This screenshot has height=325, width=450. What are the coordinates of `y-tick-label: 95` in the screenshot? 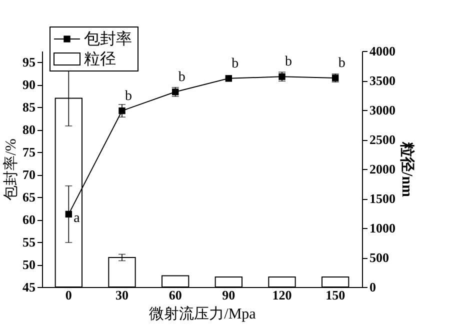 It's located at (29, 62).